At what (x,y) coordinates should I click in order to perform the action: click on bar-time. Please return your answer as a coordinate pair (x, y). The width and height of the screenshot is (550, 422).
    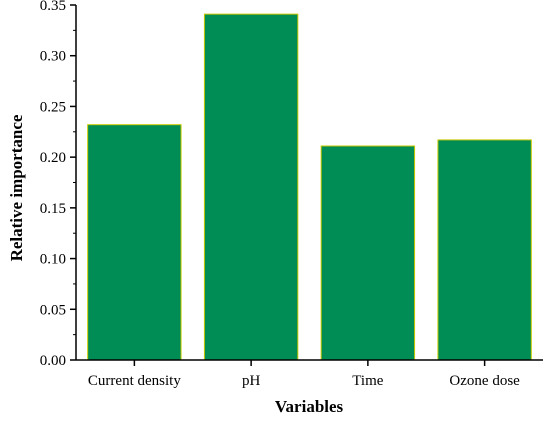
    Looking at the image, I should click on (368, 253).